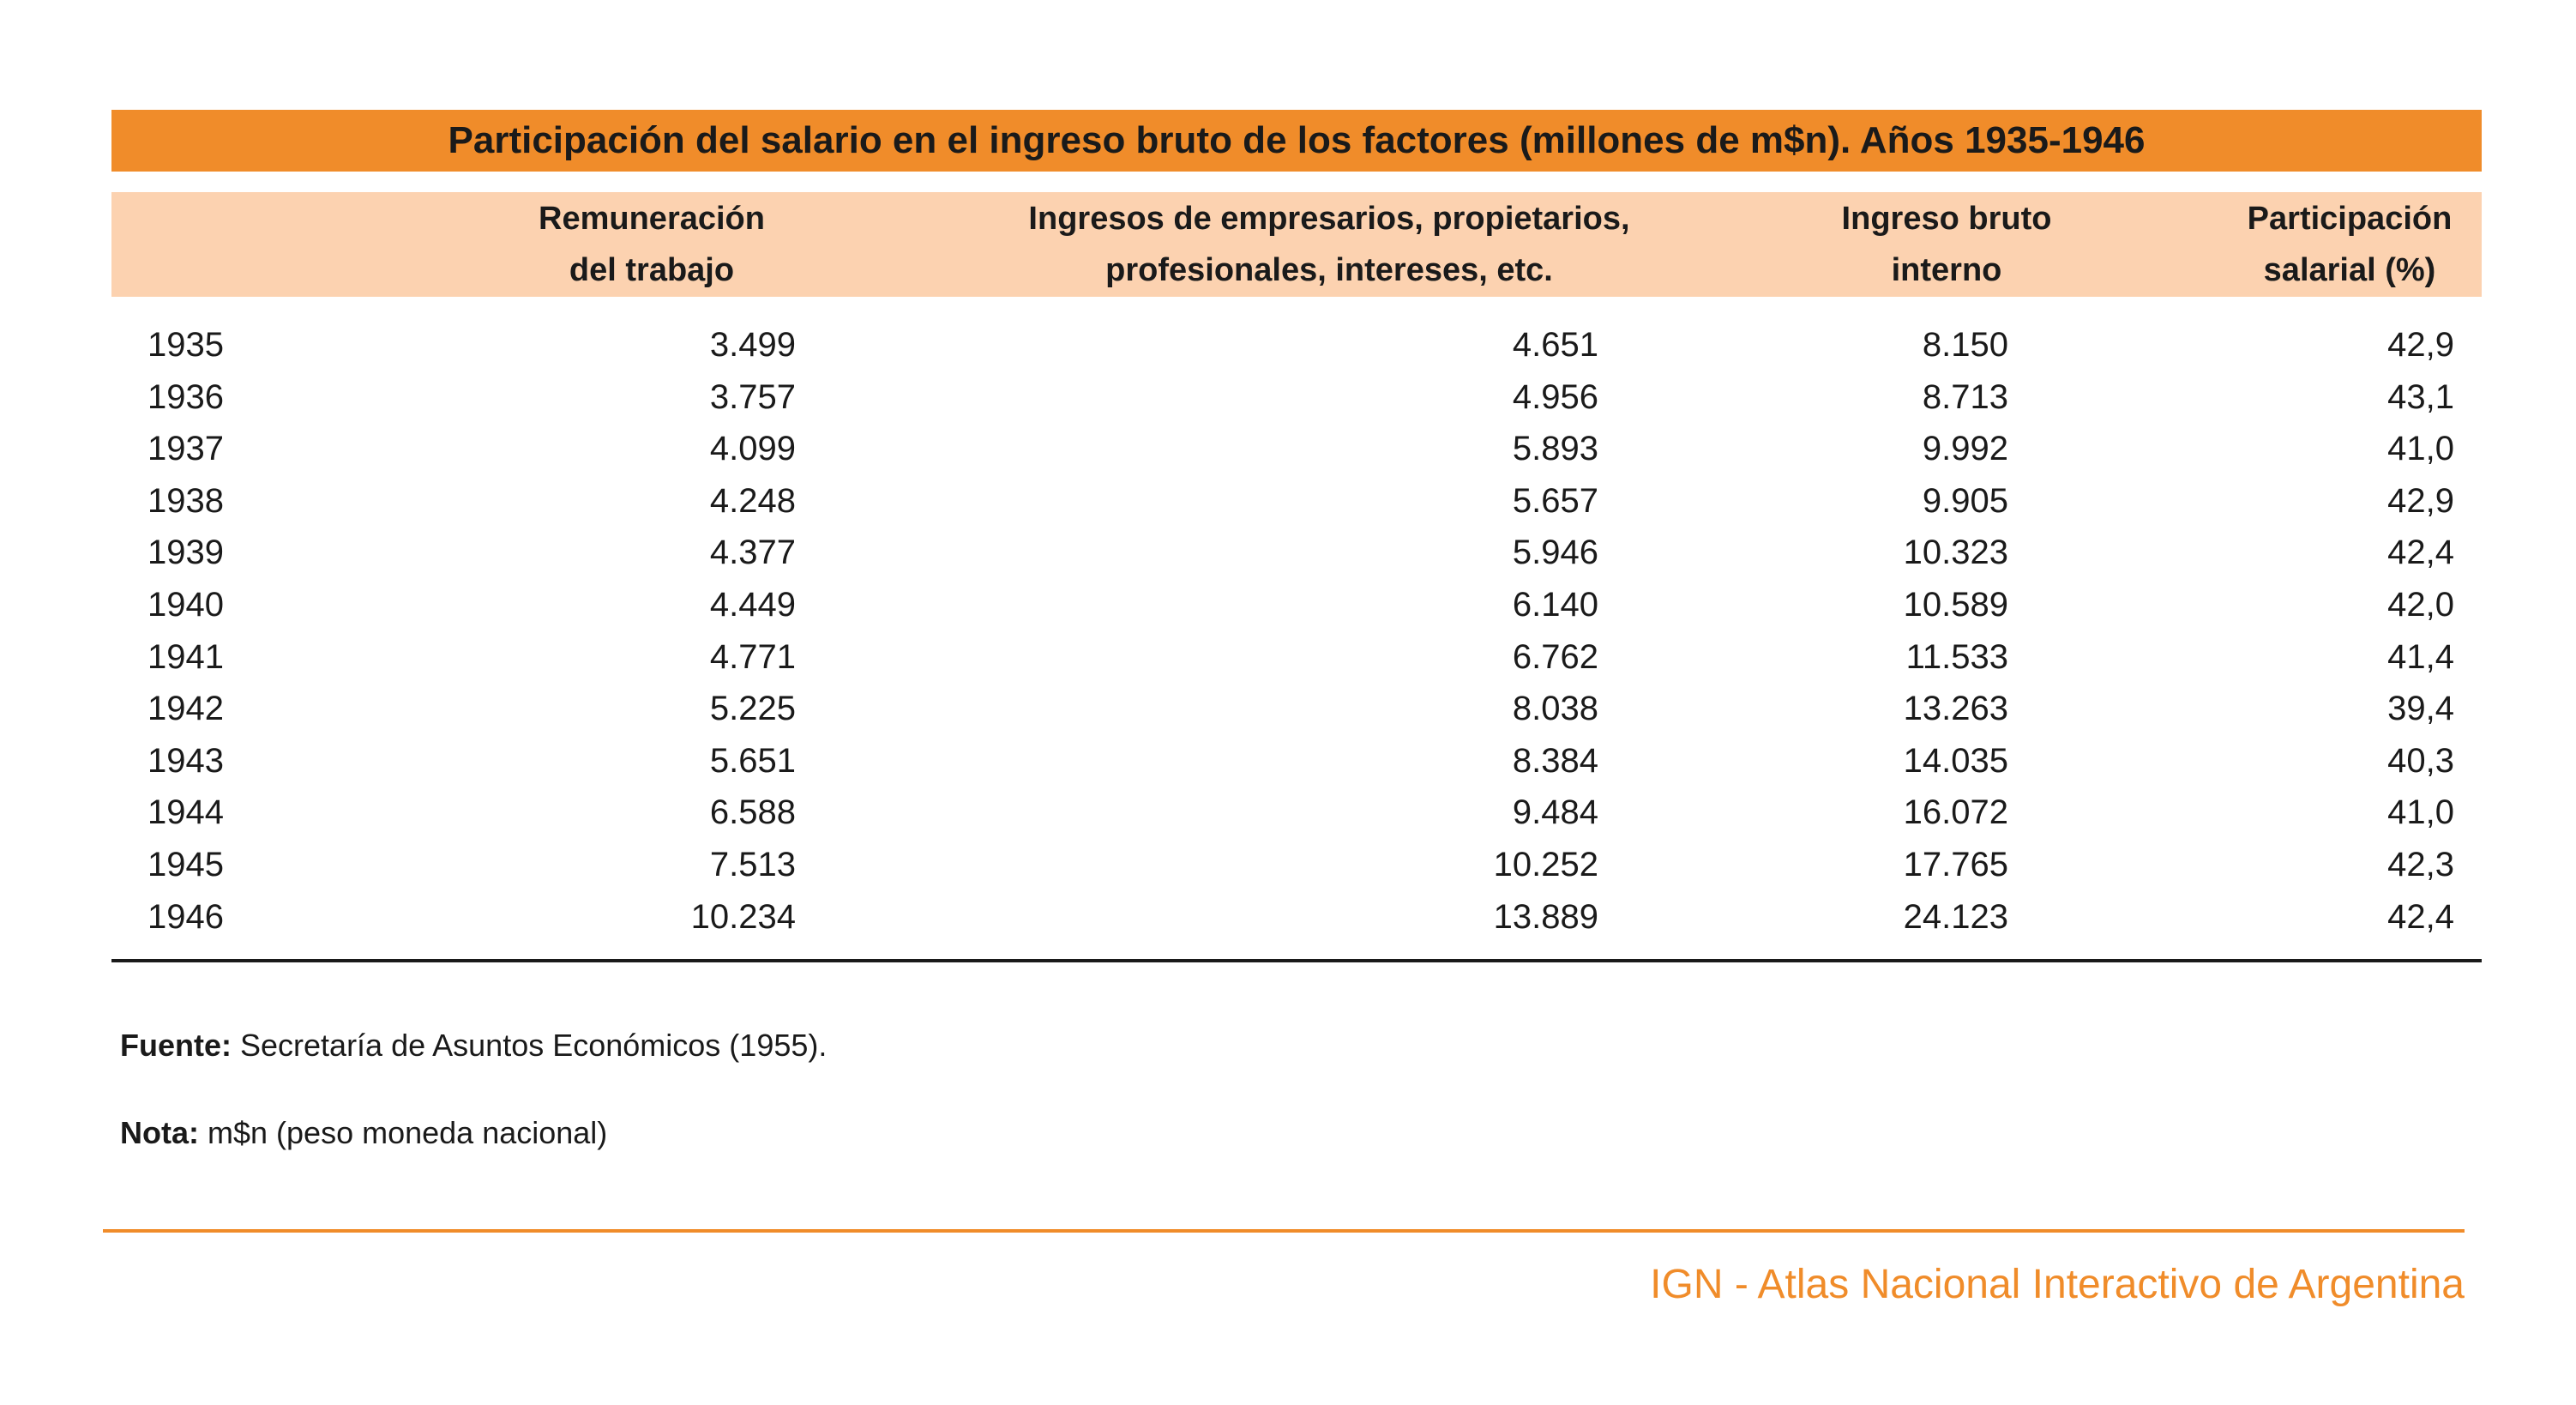 This screenshot has height=1405, width=2576. What do you see at coordinates (752, 656) in the screenshot?
I see `remuneracion-cell: 4.771` at bounding box center [752, 656].